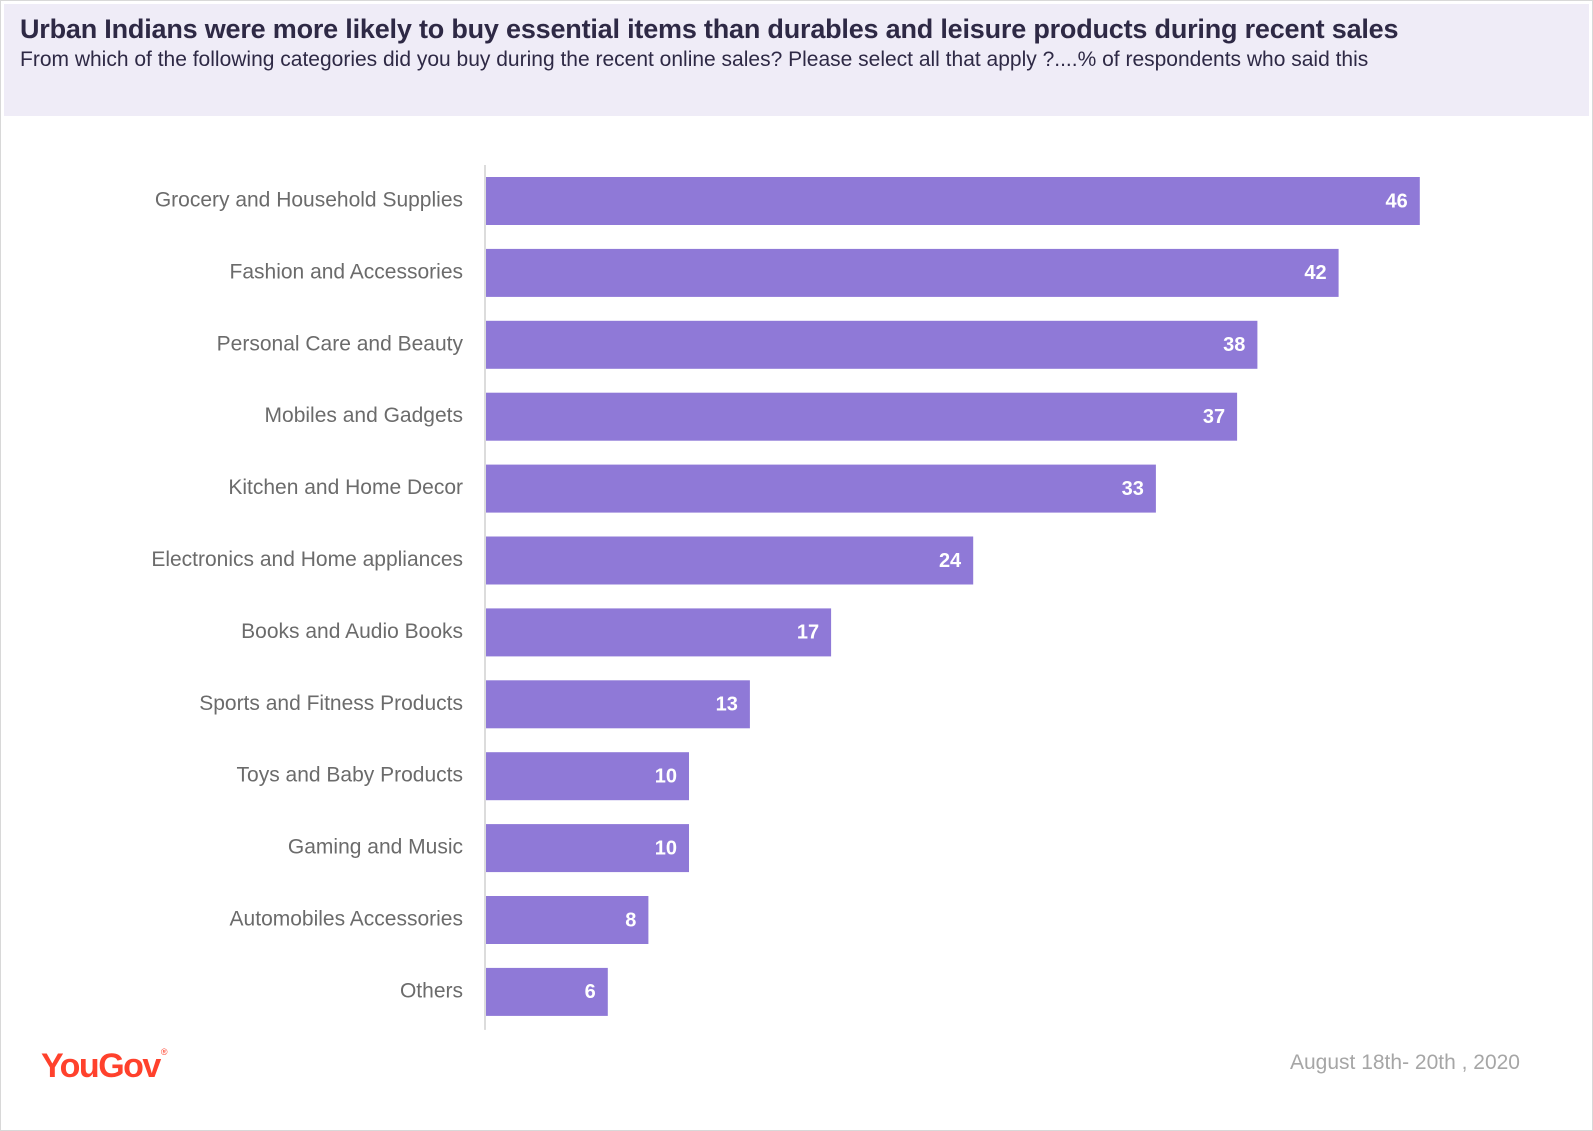  Describe the element at coordinates (474, 704) in the screenshot. I see `bar-group: Sports and Fitness Products 13` at that location.